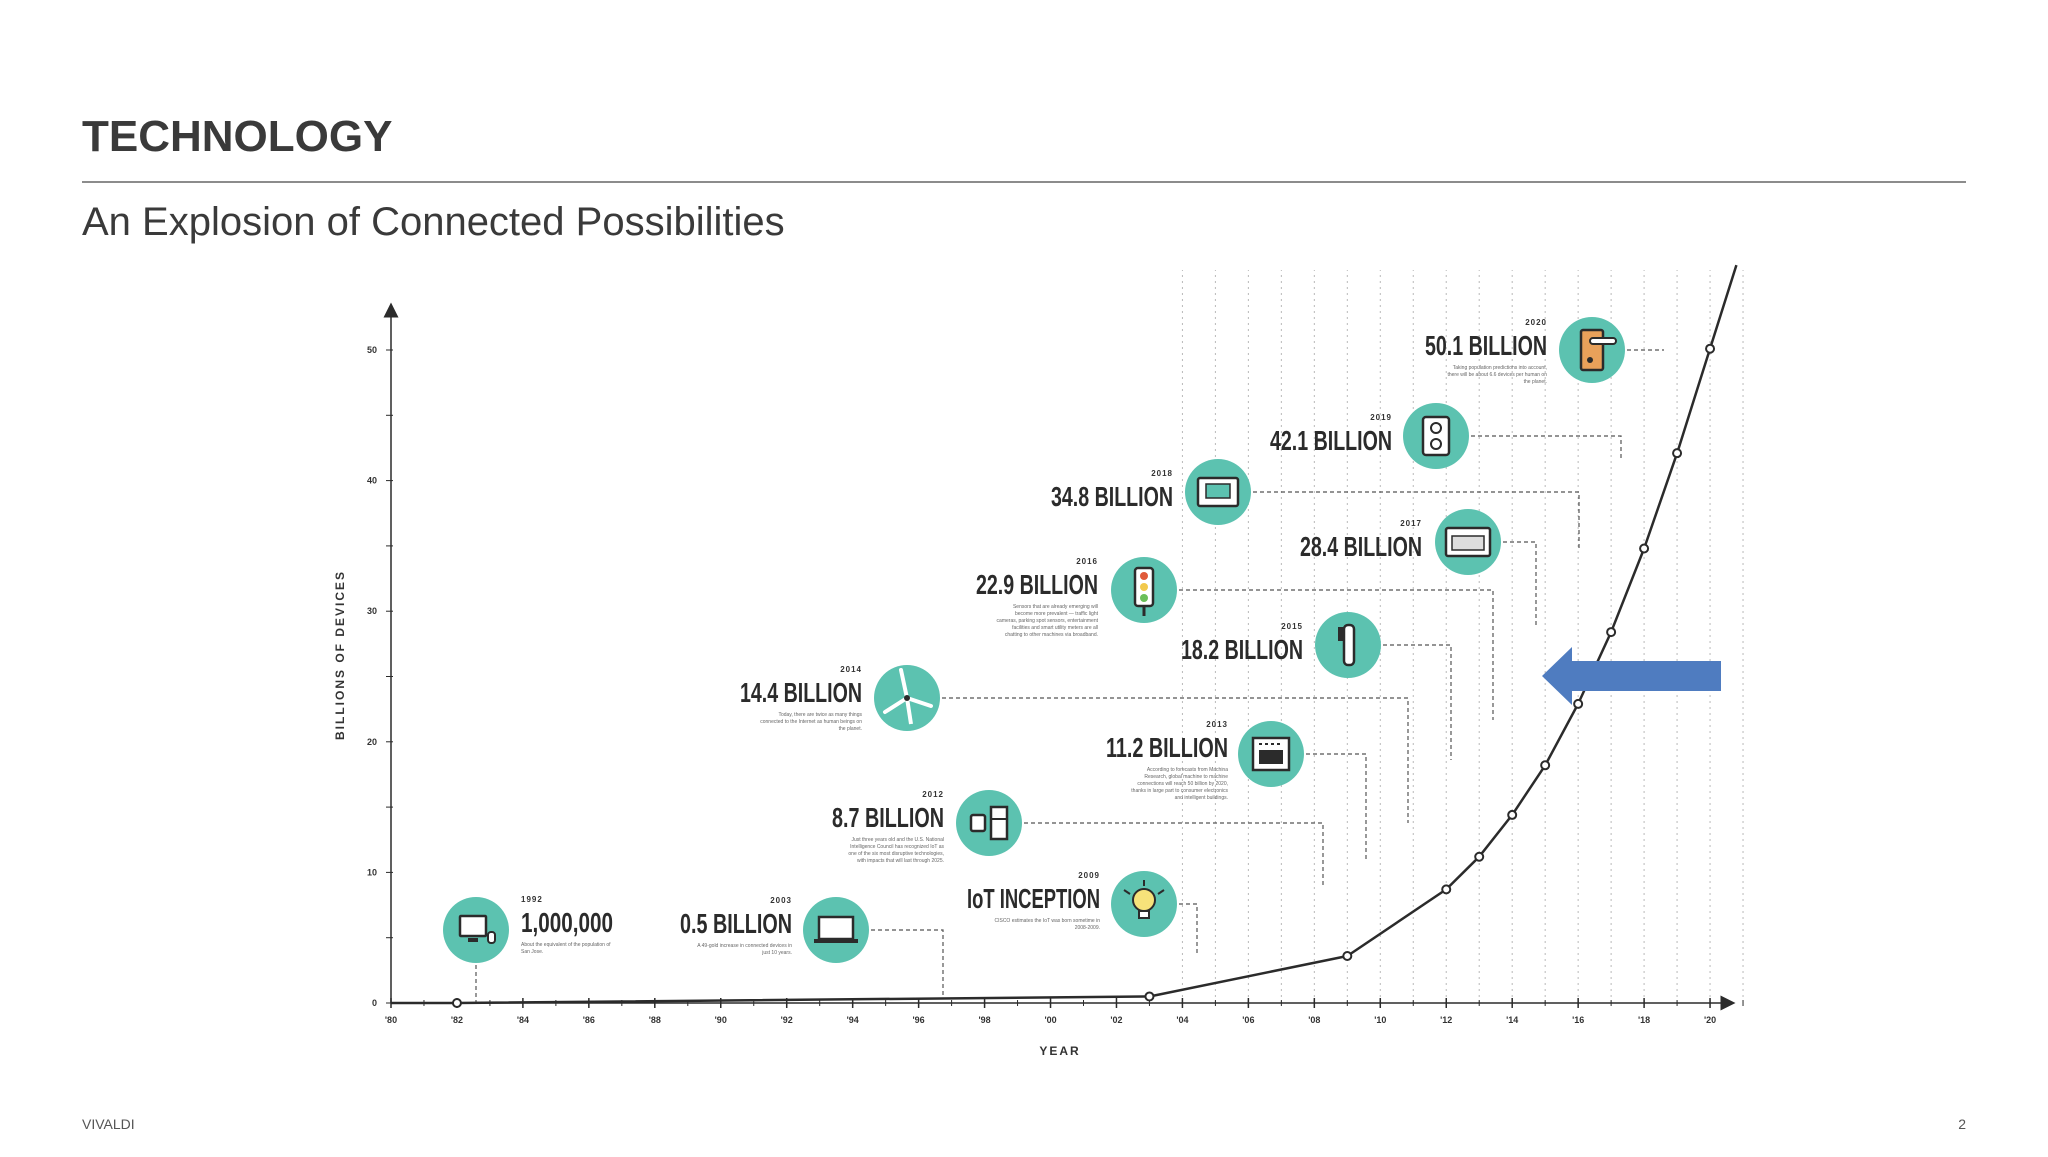 This screenshot has width=2048, height=1157. What do you see at coordinates (1536, 322) in the screenshot?
I see `callout-year: 2020` at bounding box center [1536, 322].